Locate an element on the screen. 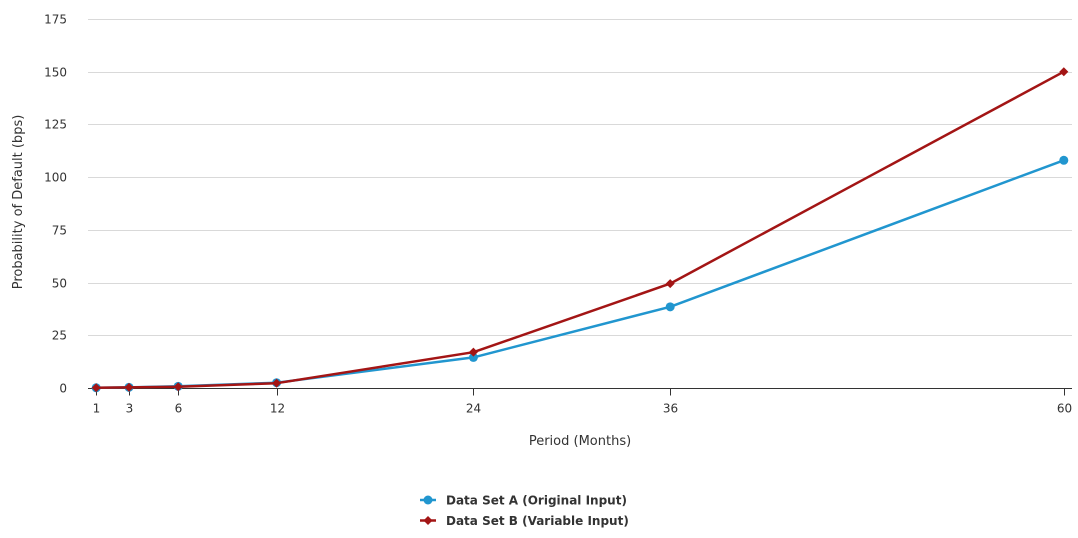 The image size is (1078, 538). x-tick-label: 3 is located at coordinates (130, 409).